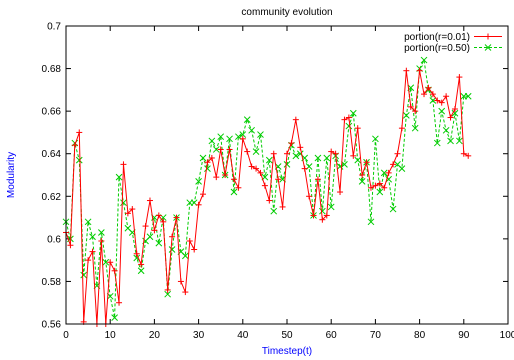 Image resolution: width=514 pixels, height=360 pixels. What do you see at coordinates (287, 351) in the screenshot?
I see `x-axis-title: Timestep(t)` at bounding box center [287, 351].